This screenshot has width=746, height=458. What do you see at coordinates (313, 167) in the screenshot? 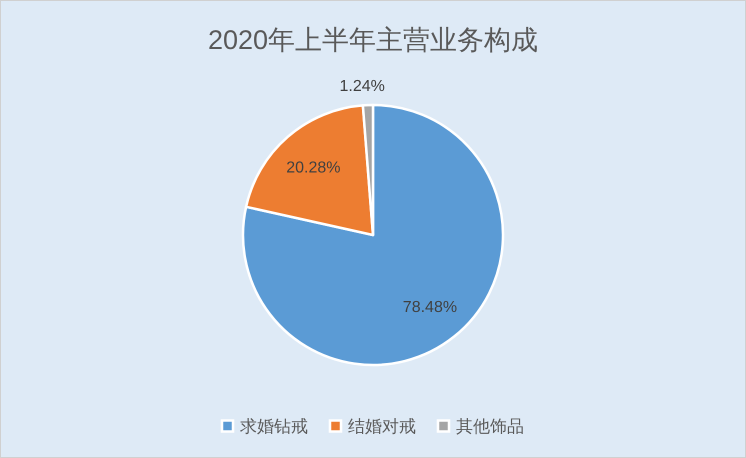
I see `data-label: 20.28%` at bounding box center [313, 167].